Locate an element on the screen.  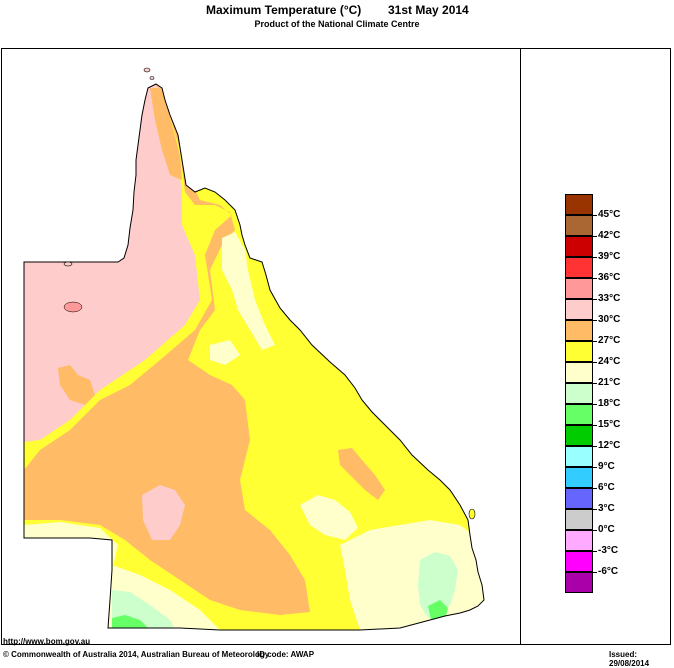
legend-label: 3°C is located at coordinates (606, 508).